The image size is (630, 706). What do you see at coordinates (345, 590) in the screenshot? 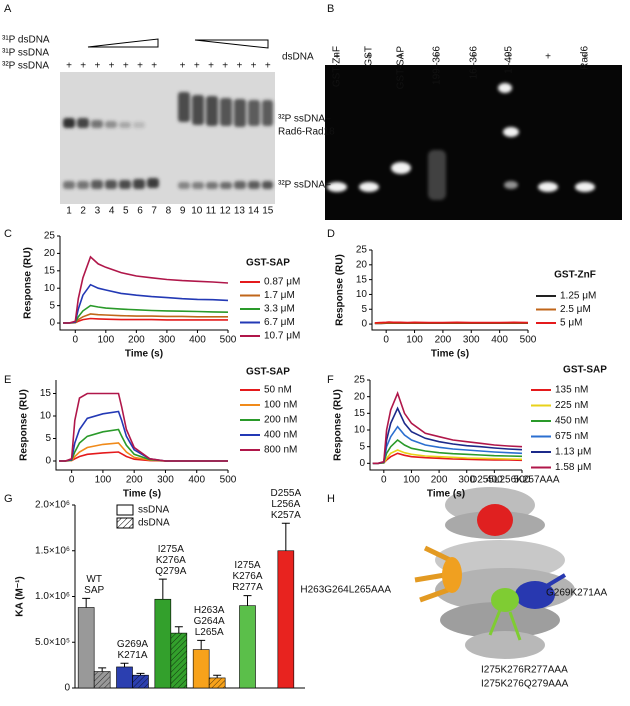
I see `residue-label: H263G264L265AAA` at bounding box center [345, 590].